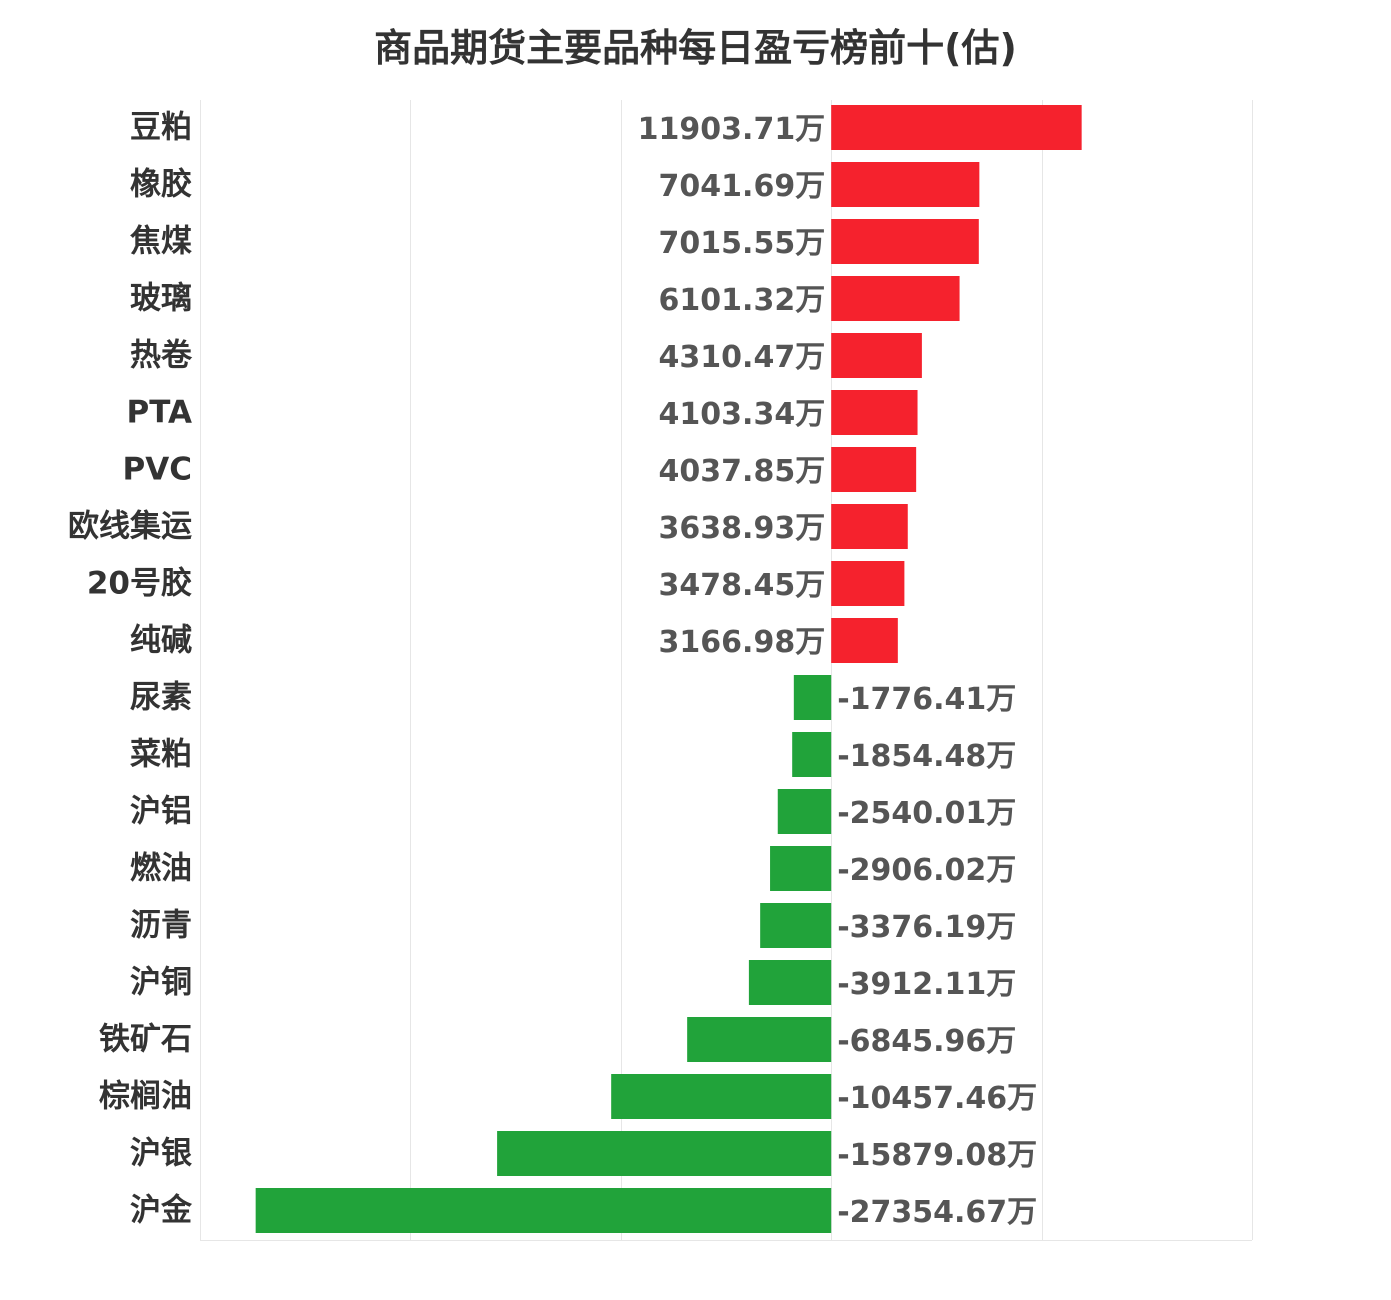  What do you see at coordinates (742, 471) in the screenshot?
I see `value-label: 4037.85万` at bounding box center [742, 471].